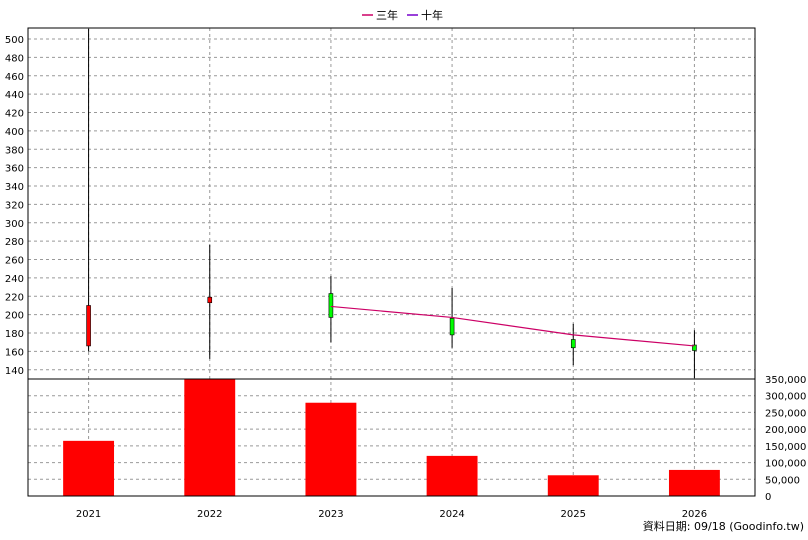  What do you see at coordinates (14, 371) in the screenshot?
I see `price-tick-label: 140` at bounding box center [14, 371].